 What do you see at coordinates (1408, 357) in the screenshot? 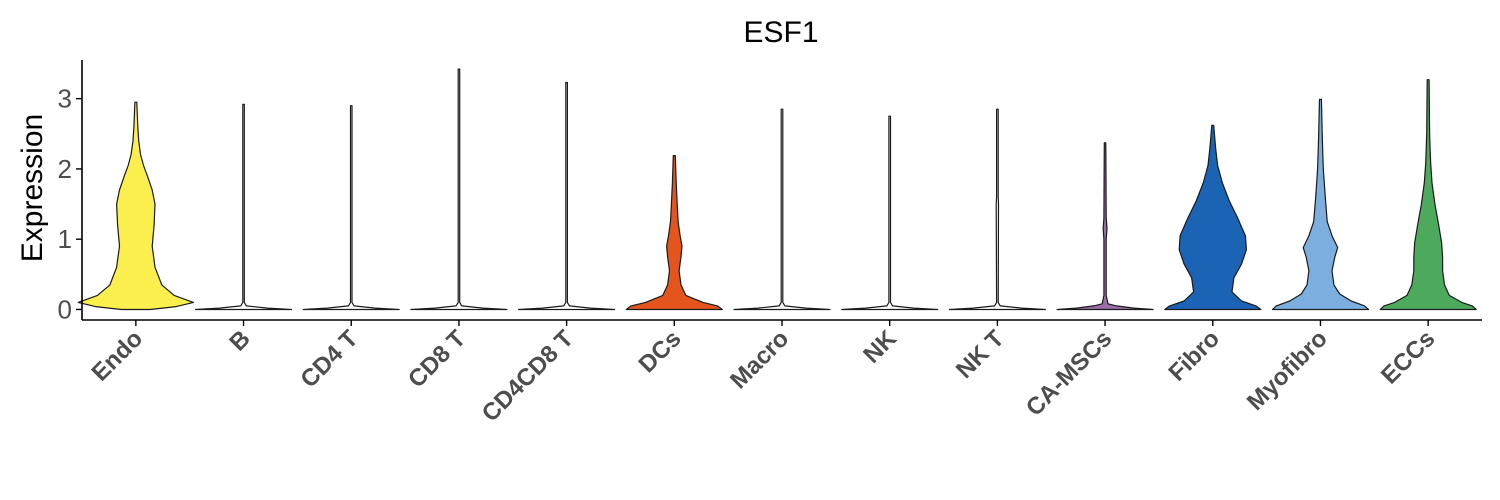
I see `x-tick-label: ECCs` at bounding box center [1408, 357].